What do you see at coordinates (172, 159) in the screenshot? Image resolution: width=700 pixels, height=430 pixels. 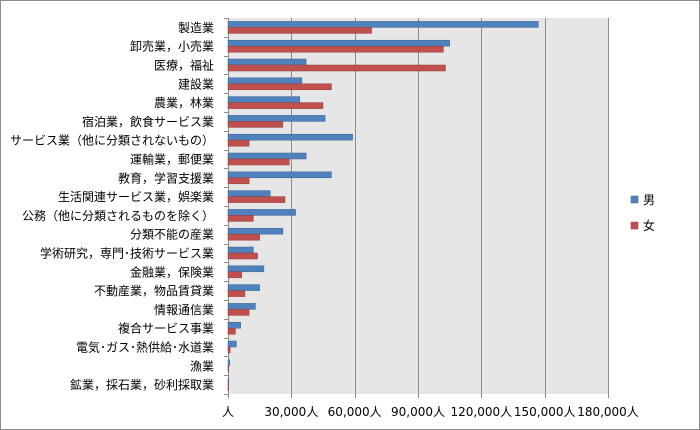 I see `category-label: 運輸業，郵便業` at bounding box center [172, 159].